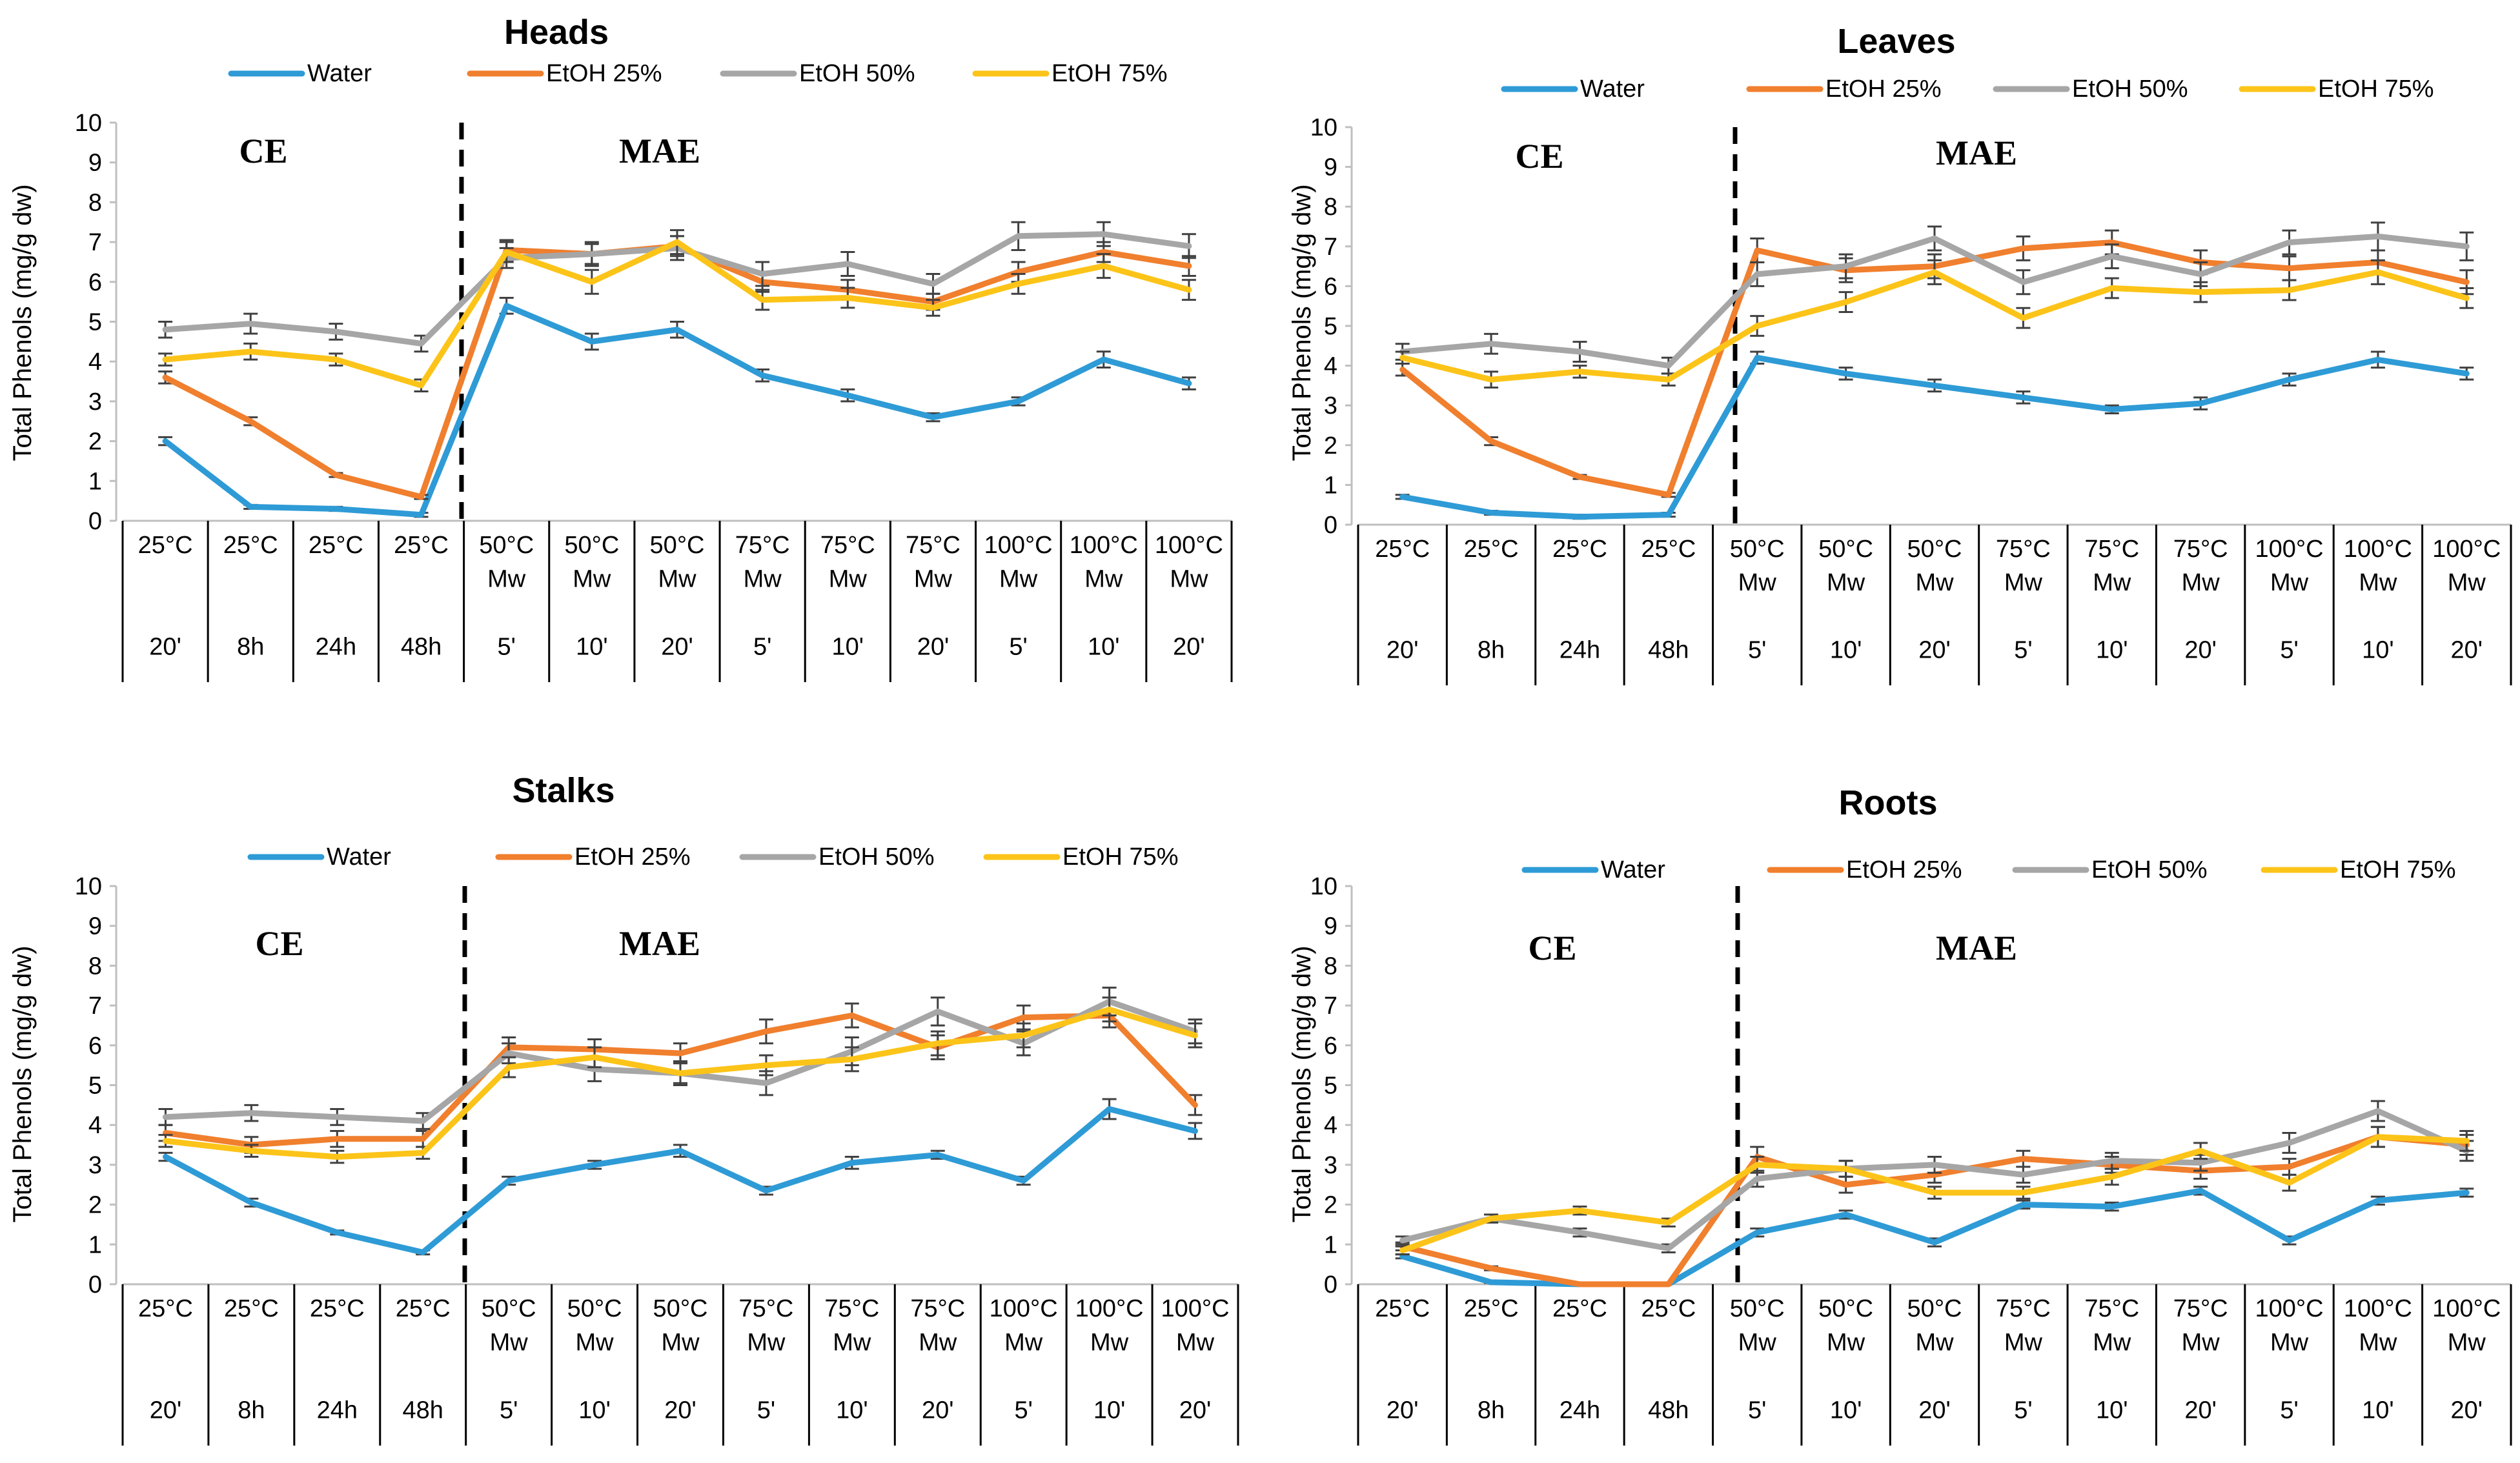 This screenshot has width=2520, height=1463. Describe the element at coordinates (1491, 650) in the screenshot. I see `category-time-label: 8h` at that location.